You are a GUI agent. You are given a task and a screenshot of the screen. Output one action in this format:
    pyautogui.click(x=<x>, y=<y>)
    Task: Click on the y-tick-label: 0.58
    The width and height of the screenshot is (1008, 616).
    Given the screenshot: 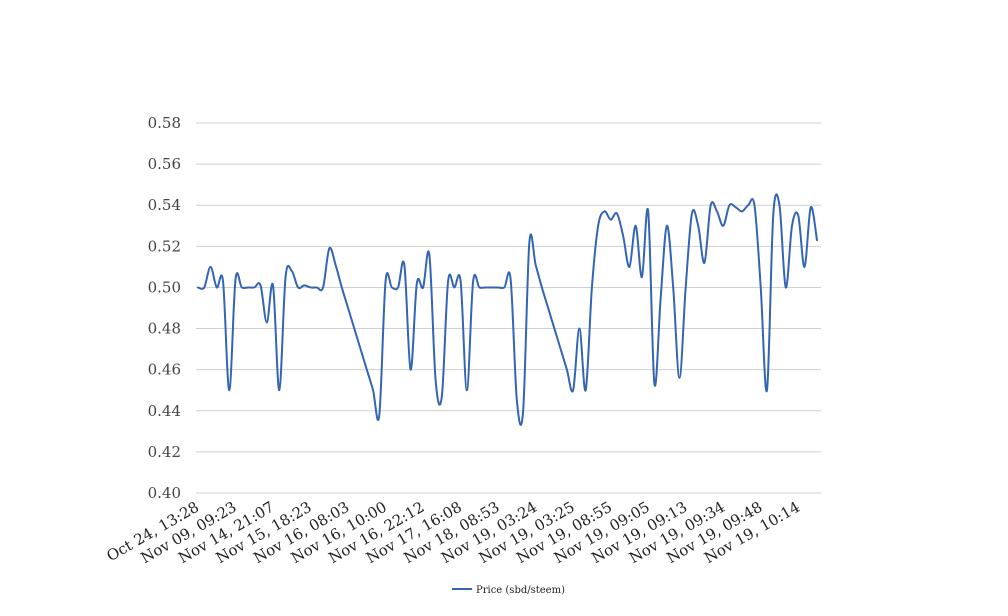 What is the action you would take?
    pyautogui.click(x=164, y=123)
    